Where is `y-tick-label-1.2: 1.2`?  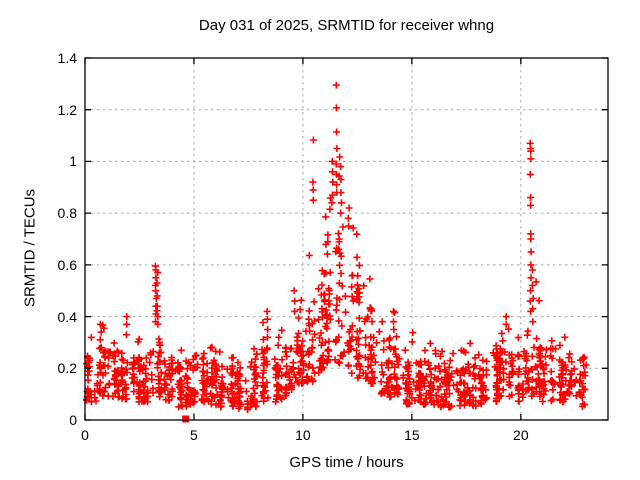 y-tick-label-1.2: 1.2 is located at coordinates (67, 109).